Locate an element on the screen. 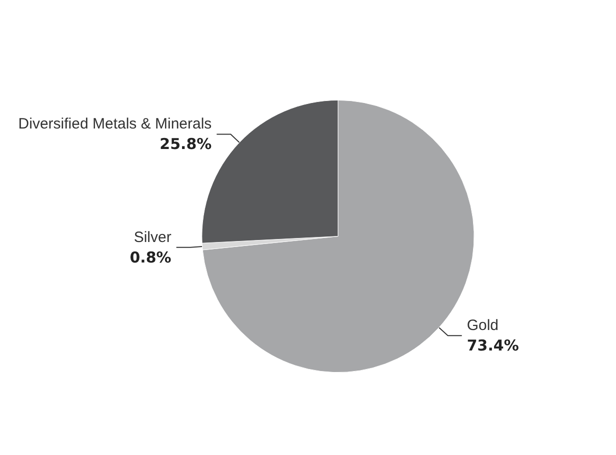 The height and width of the screenshot is (455, 616). slice-label: Gold is located at coordinates (482, 325).